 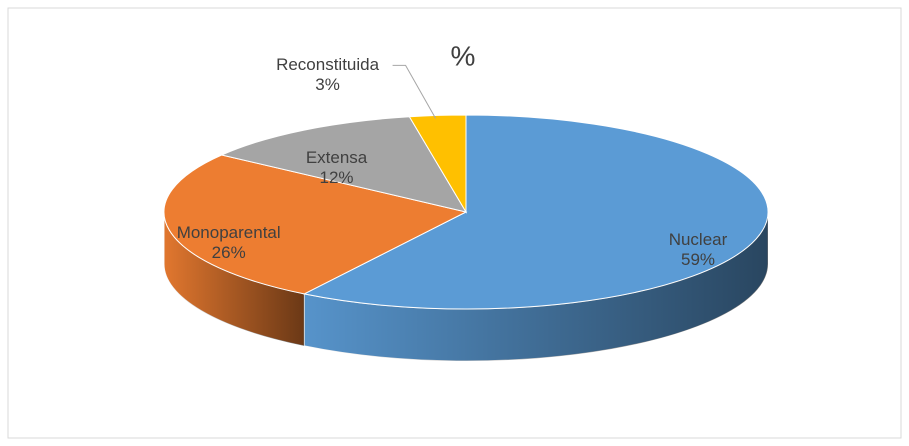 I want to click on data-label-category: Monoparental, so click(x=229, y=232).